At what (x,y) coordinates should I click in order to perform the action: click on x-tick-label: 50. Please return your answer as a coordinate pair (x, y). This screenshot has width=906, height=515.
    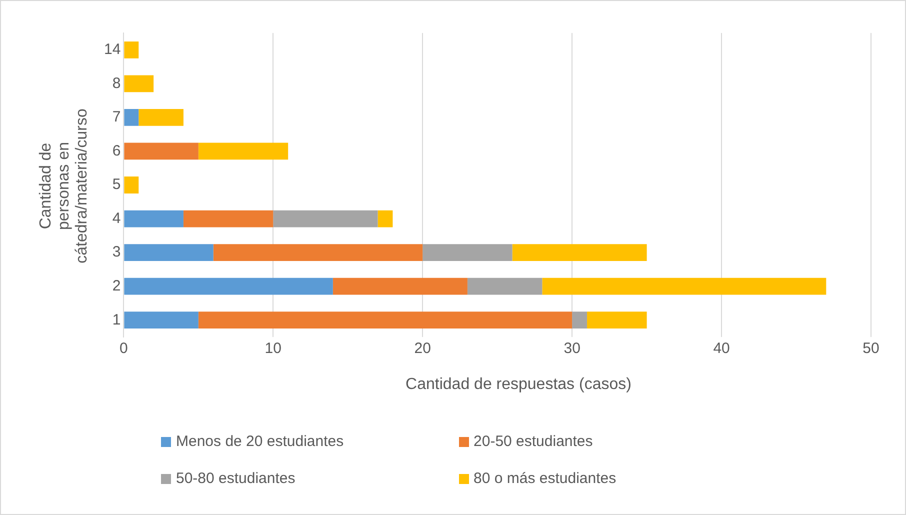
    Looking at the image, I should click on (871, 349).